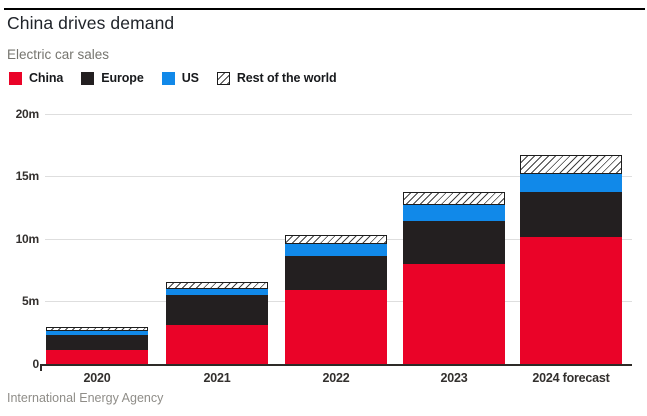 The height and width of the screenshot is (416, 647). I want to click on legend: China Europe US Rest of the world, so click(173, 78).